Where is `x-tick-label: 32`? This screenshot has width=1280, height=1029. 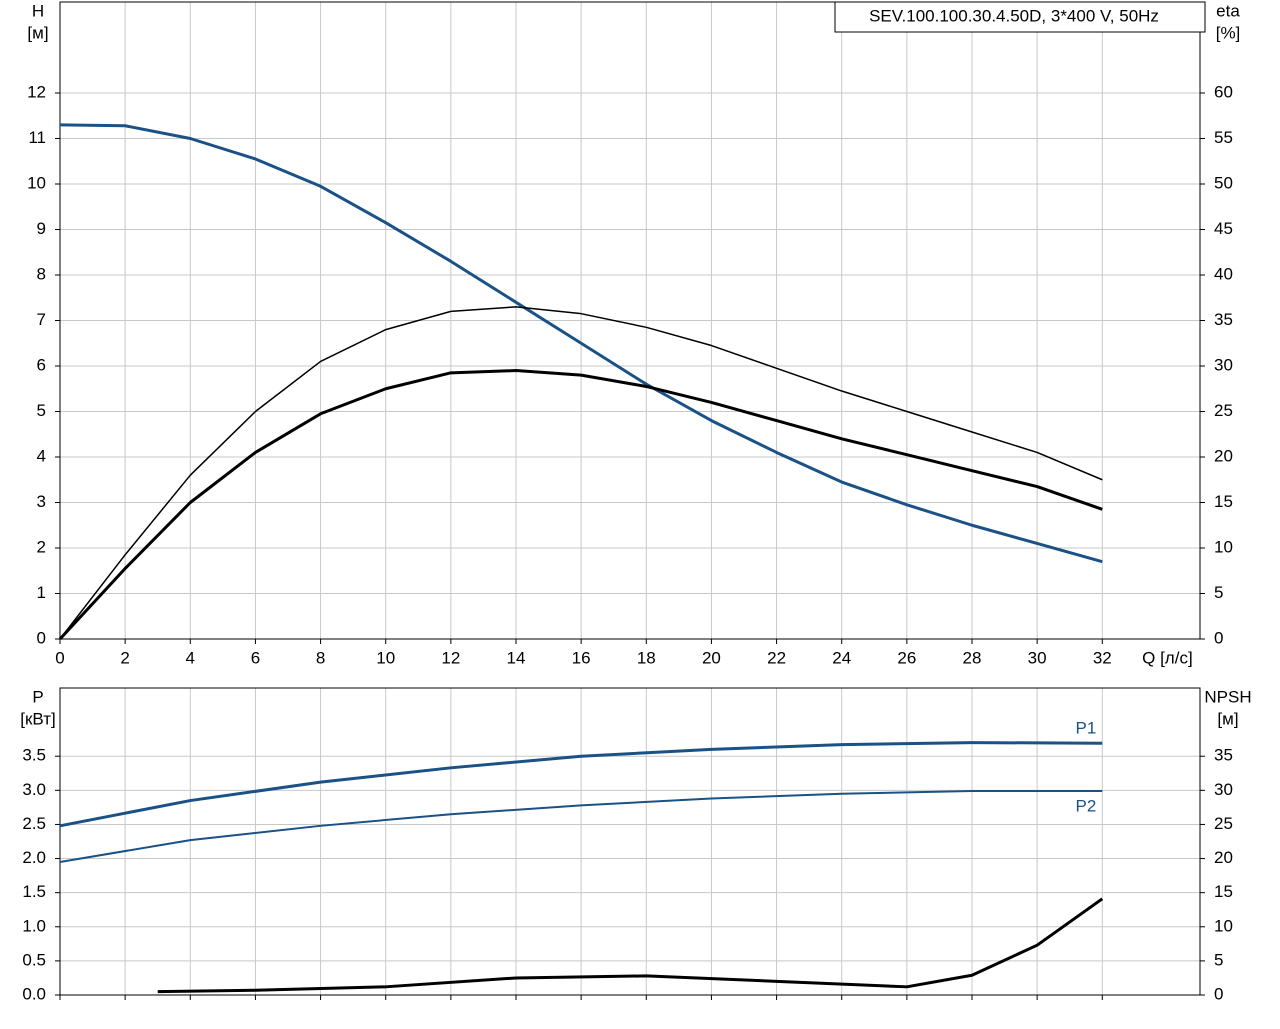
x-tick-label: 32 is located at coordinates (1102, 657).